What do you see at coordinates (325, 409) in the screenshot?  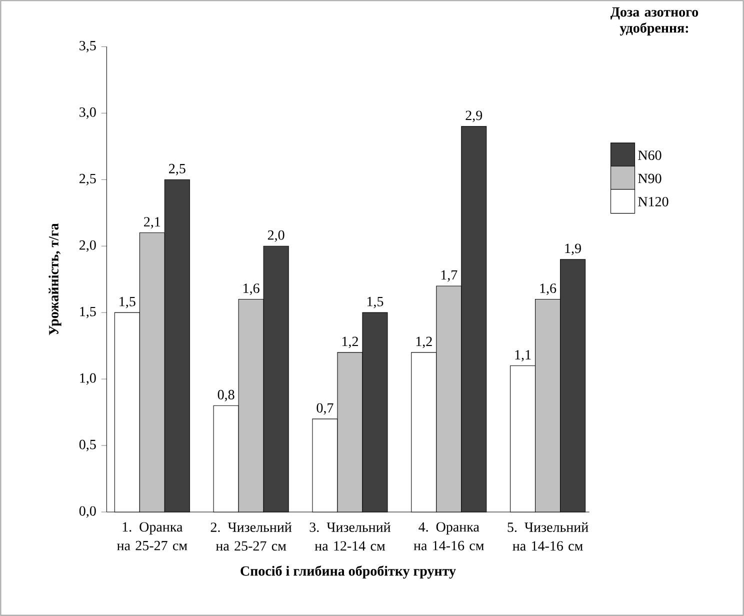 I see `data-label: 0,7` at bounding box center [325, 409].